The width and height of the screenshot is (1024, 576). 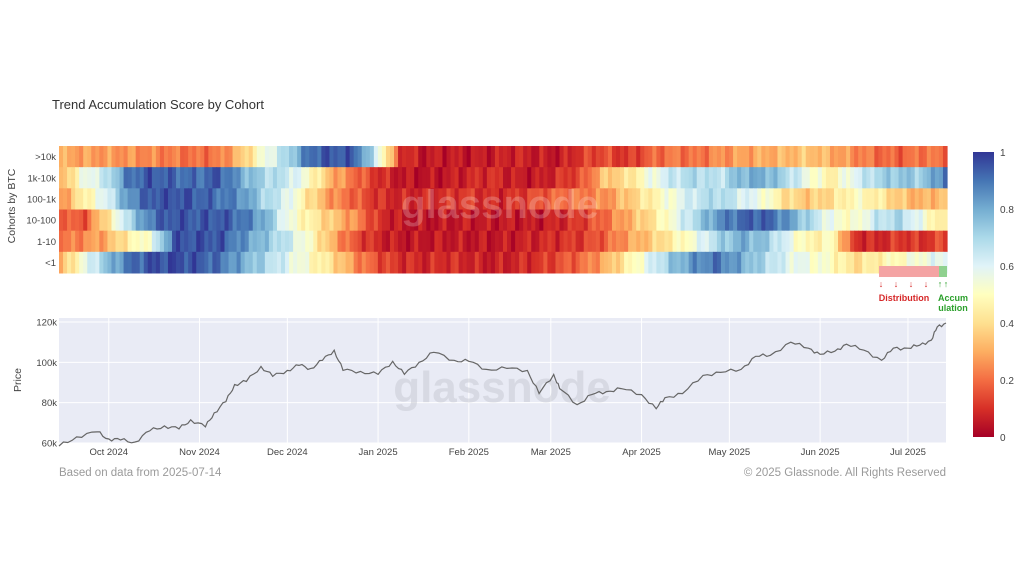 What do you see at coordinates (287, 452) in the screenshot?
I see `price-x-tick: Dec 2024` at bounding box center [287, 452].